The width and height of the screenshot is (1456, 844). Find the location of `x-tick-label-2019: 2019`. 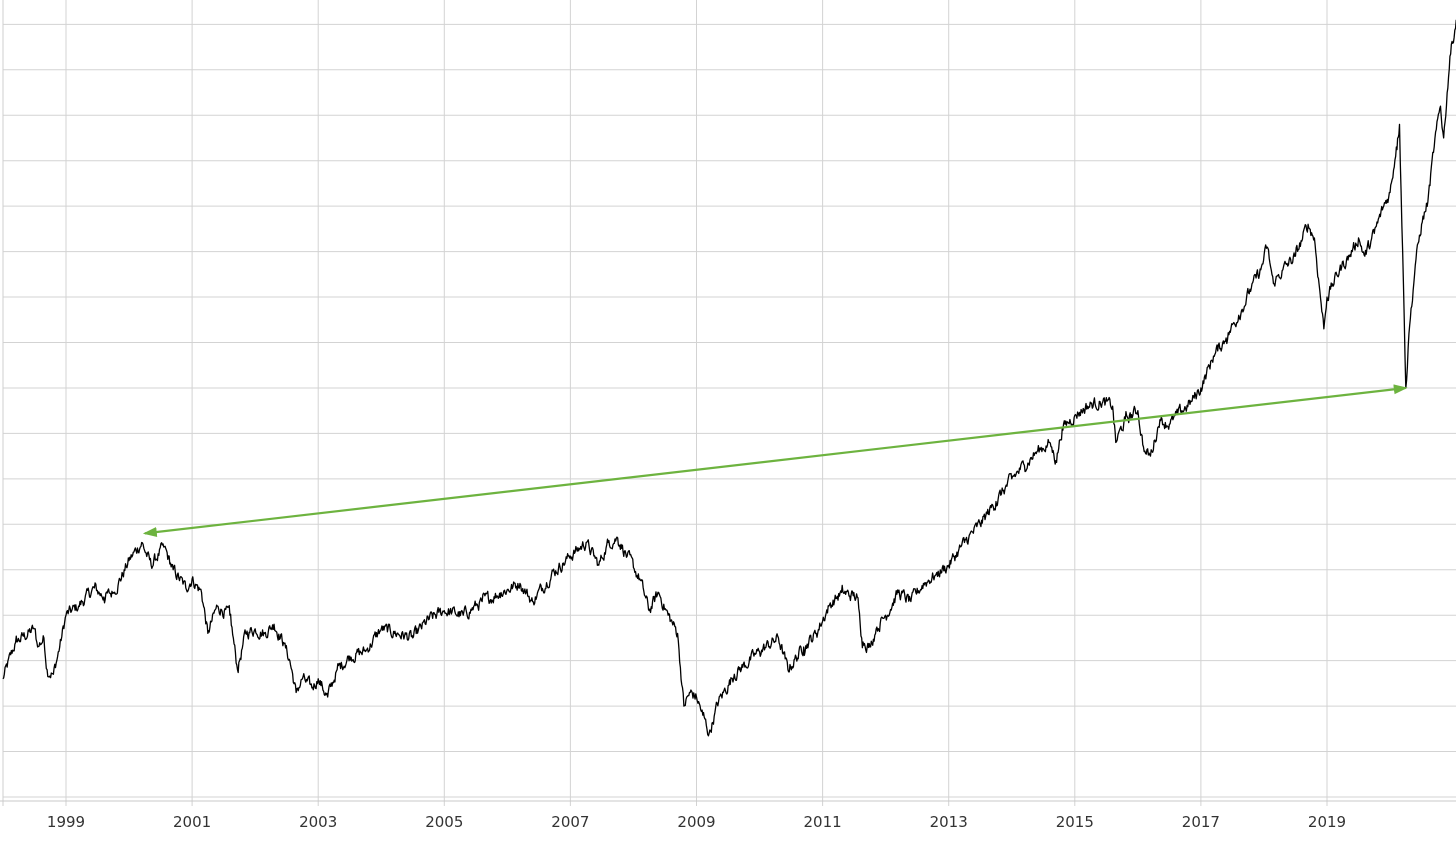

x-tick-label-2019: 2019 is located at coordinates (1327, 822).